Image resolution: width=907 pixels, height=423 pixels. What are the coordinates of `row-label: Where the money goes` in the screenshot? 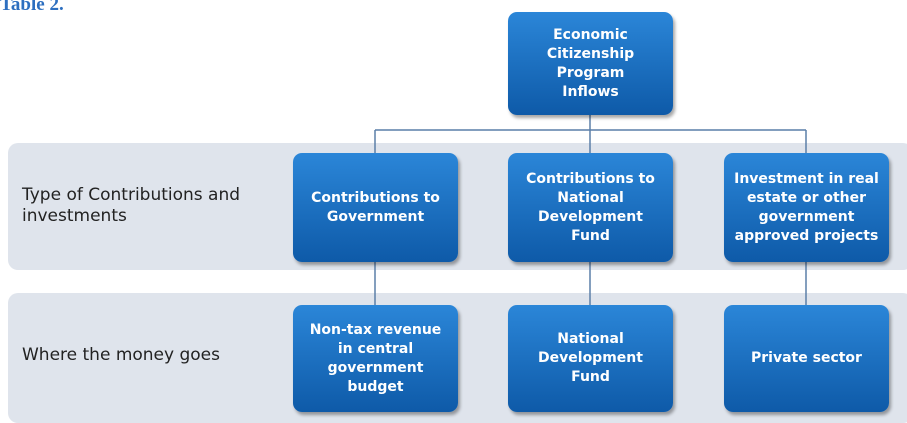 It's located at (121, 355).